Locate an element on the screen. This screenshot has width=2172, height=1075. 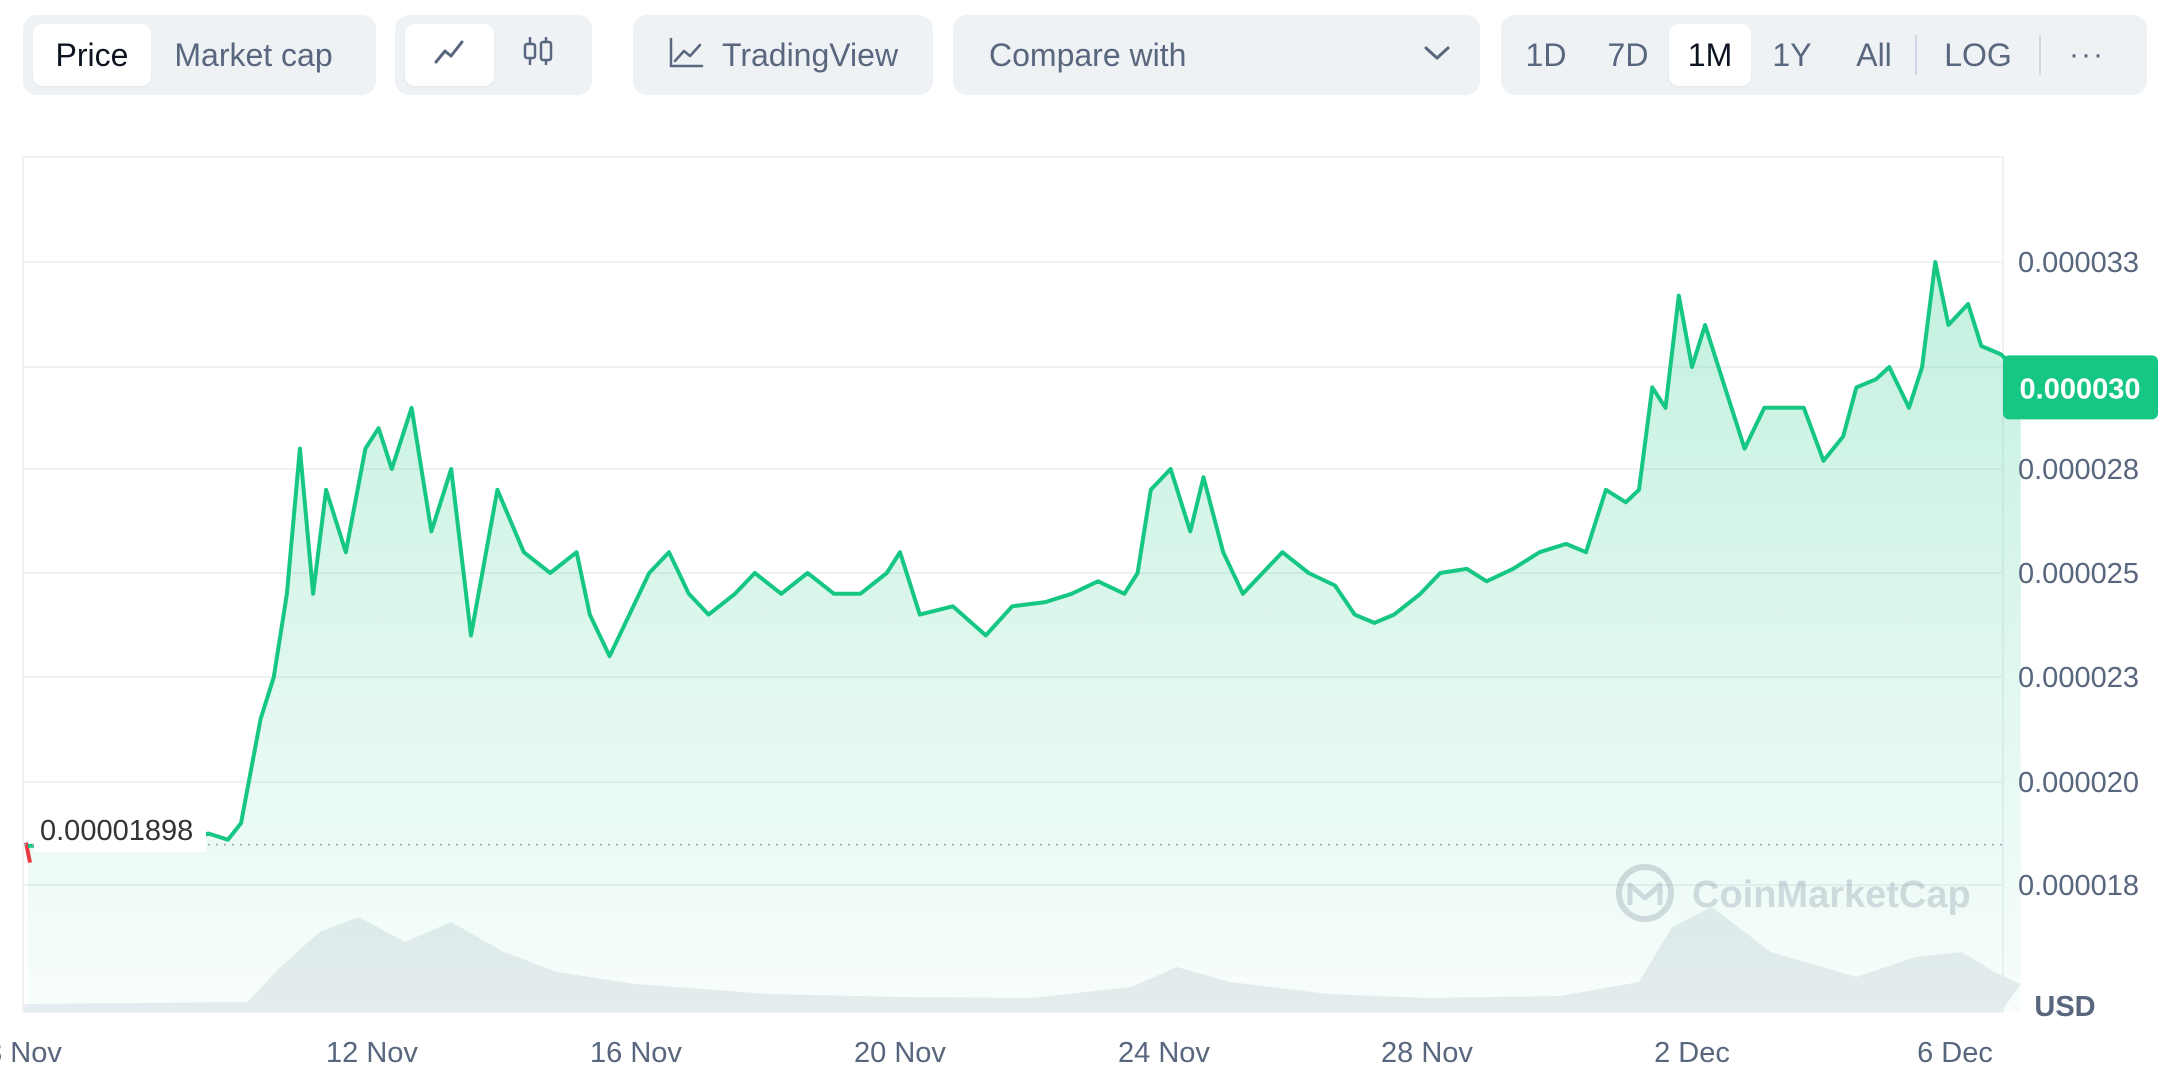
candlestick-button is located at coordinates (538, 55).